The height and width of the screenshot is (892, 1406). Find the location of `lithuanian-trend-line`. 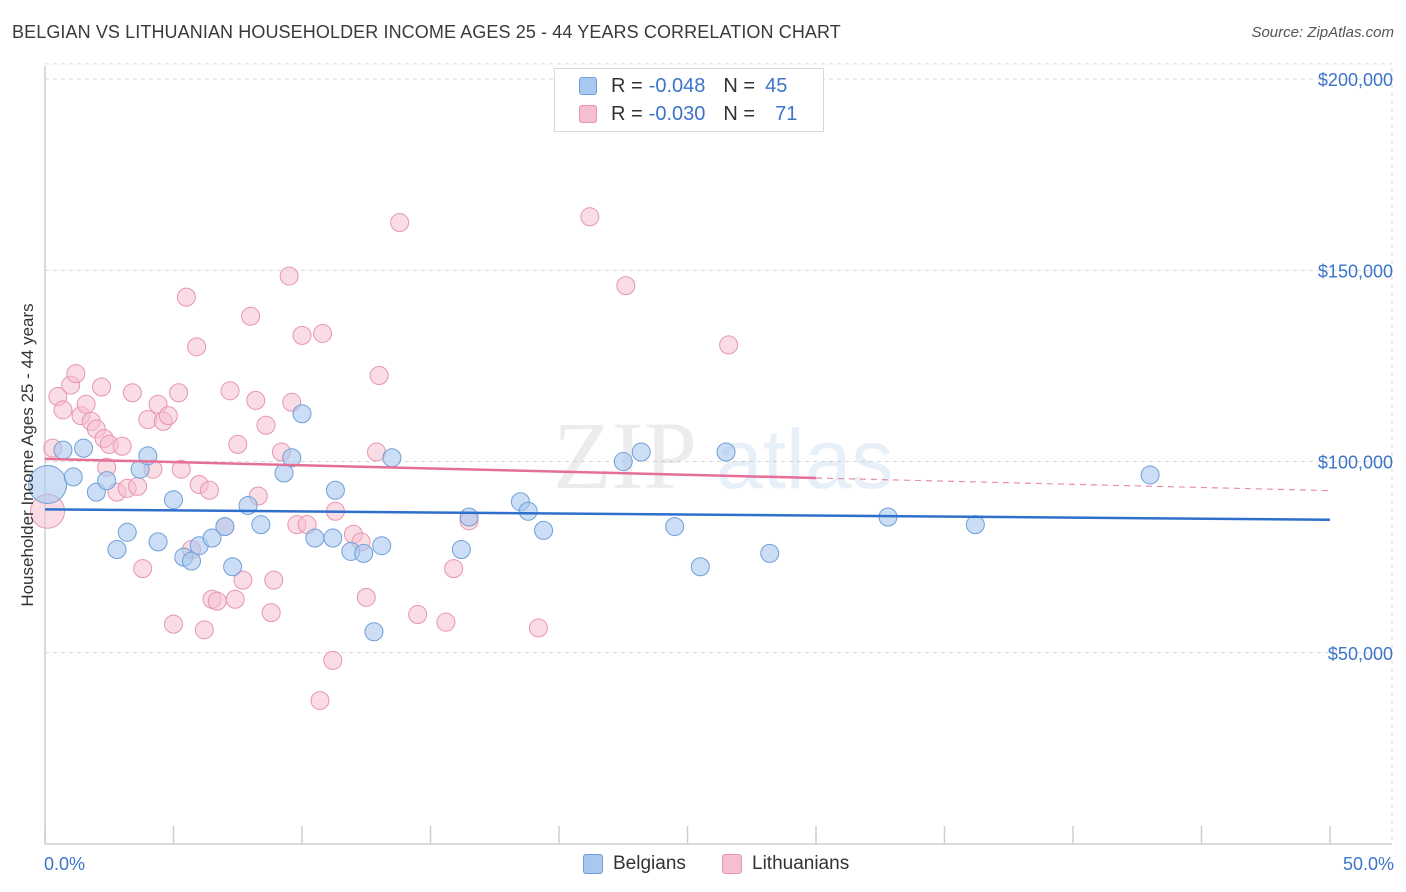

lithuanian-trend-line is located at coordinates (430, 468).